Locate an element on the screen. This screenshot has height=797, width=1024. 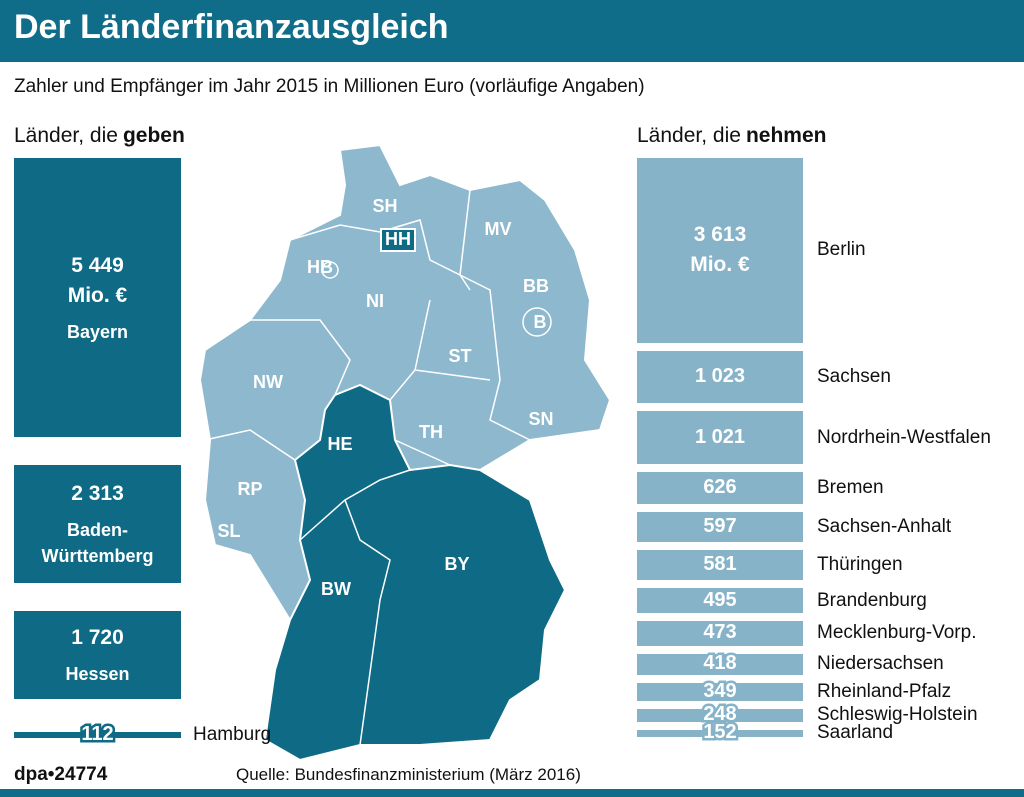
category-label: Hamburg is located at coordinates (232, 734).